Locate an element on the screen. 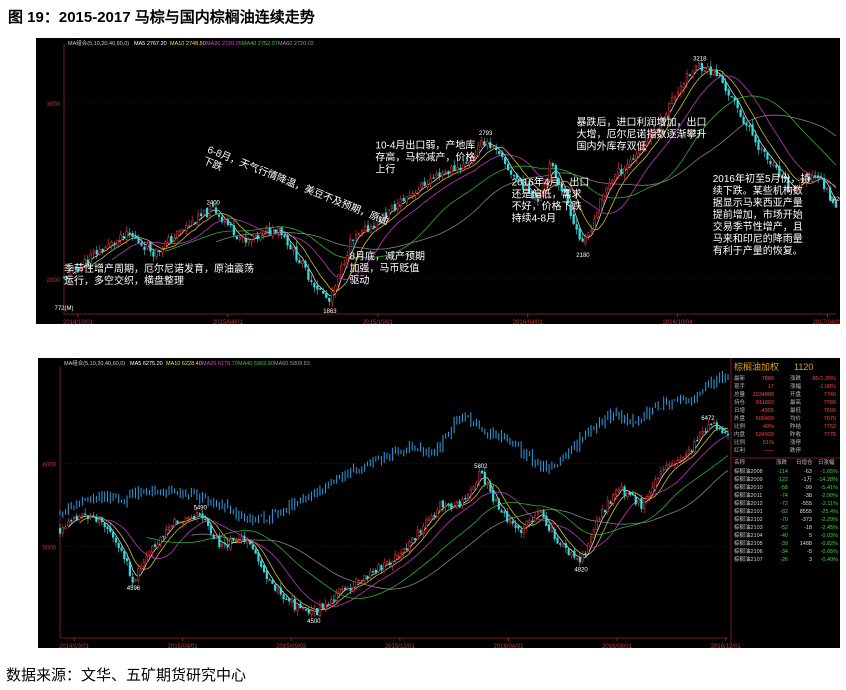 The width and height of the screenshot is (846, 690). quote-table-header: 名称 is located at coordinates (740, 462).